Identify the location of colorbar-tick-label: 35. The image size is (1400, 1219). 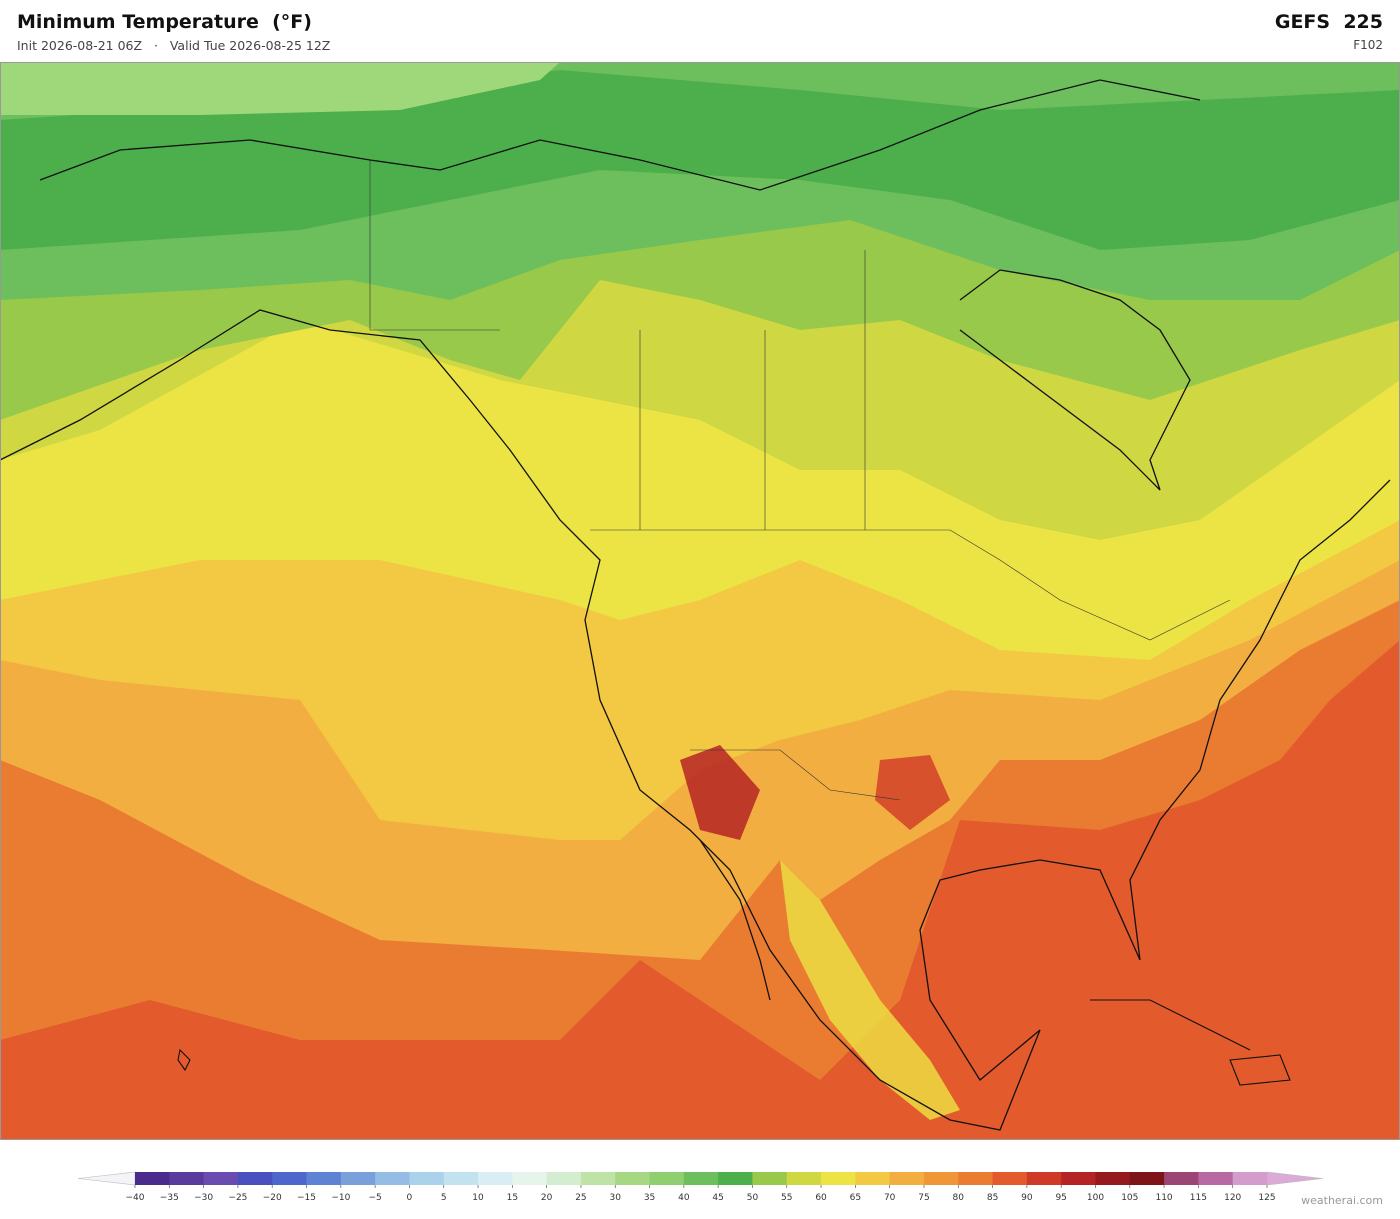
(649, 1198).